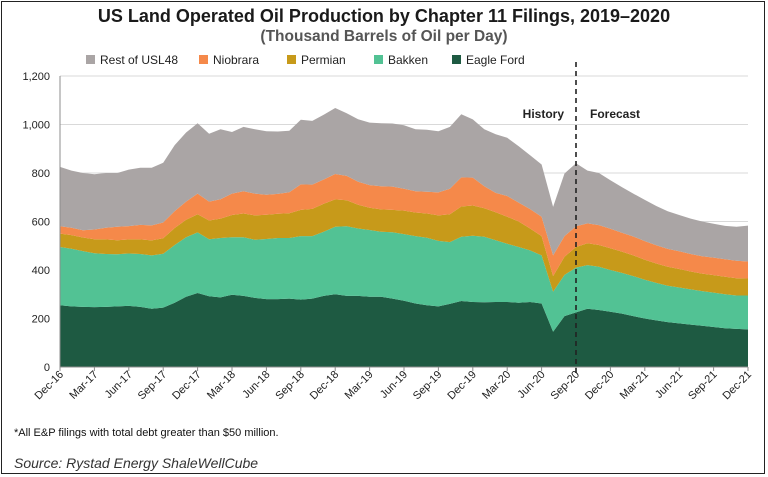 This screenshot has height=477, width=768. What do you see at coordinates (187, 386) in the screenshot?
I see `x-tick-label: Dec-17` at bounding box center [187, 386].